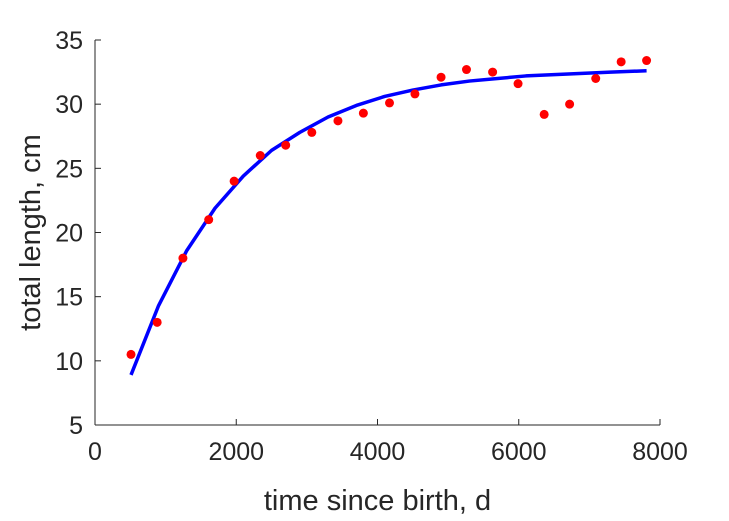  I want to click on y-axis-label: total length, cm, so click(31, 232).